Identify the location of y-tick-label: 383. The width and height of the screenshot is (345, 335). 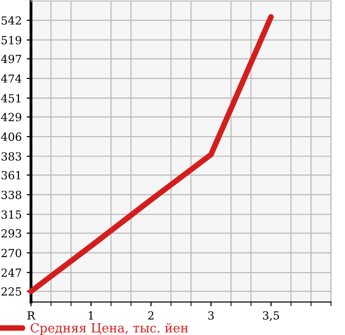
(12, 156).